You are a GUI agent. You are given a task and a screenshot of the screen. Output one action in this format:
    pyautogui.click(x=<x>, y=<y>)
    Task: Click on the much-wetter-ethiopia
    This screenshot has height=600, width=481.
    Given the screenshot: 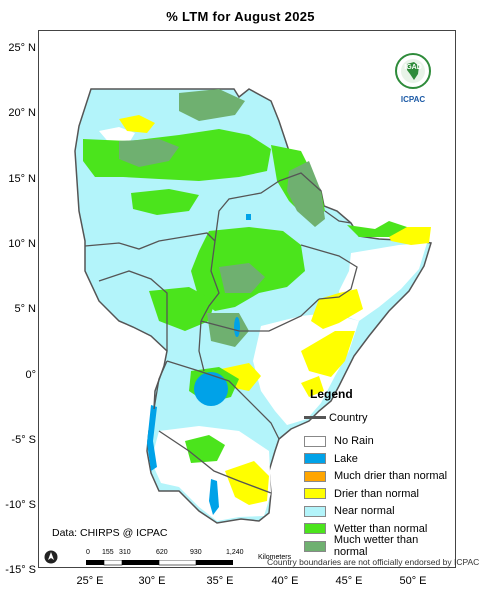 What is the action you would take?
    pyautogui.click(x=242, y=278)
    